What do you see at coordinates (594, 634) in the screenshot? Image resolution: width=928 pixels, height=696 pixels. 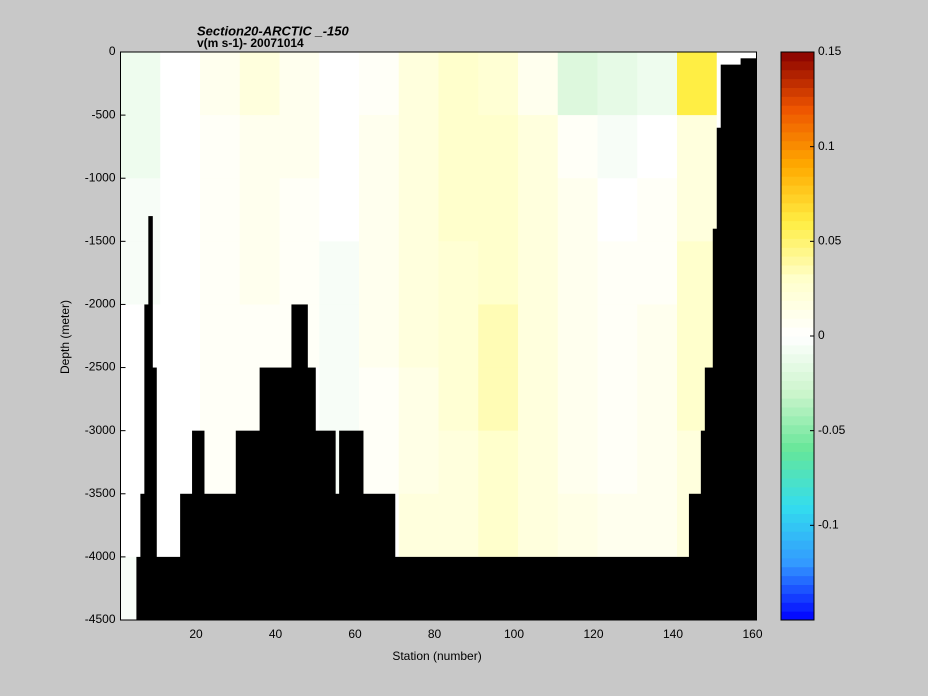 I see `x-tick-label: 120` at bounding box center [594, 634].